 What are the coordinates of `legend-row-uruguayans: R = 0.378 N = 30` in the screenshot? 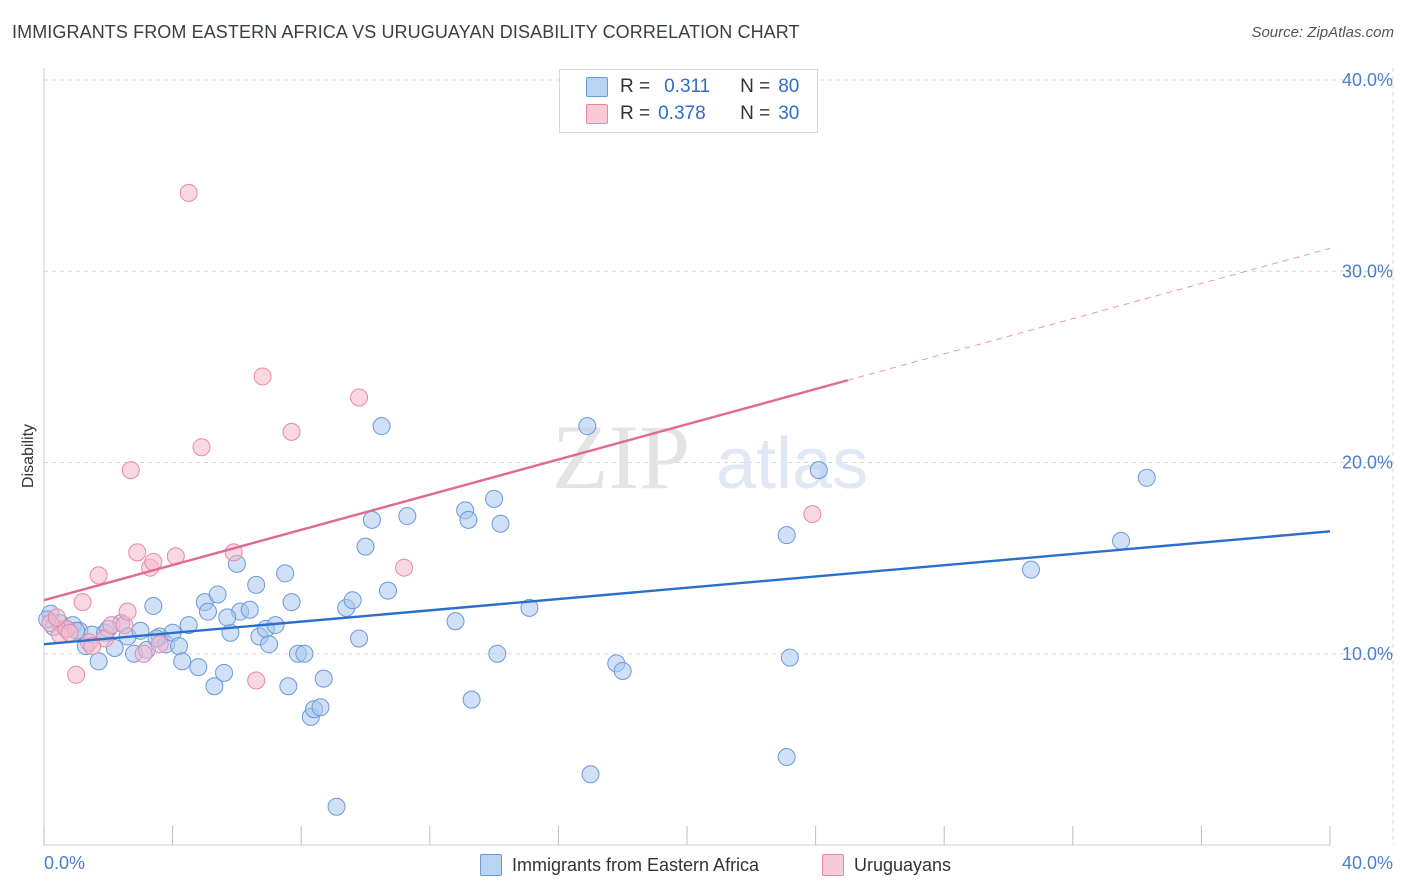 It's located at (692, 114).